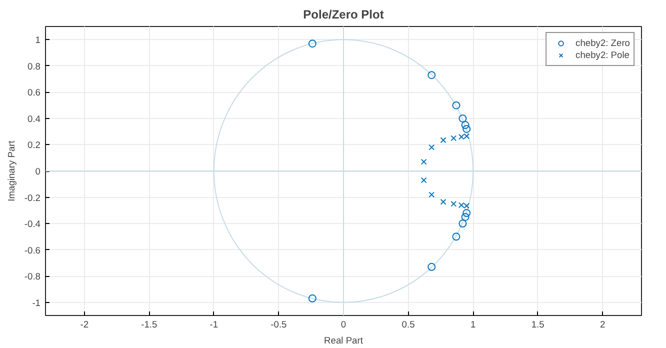 This screenshot has width=666, height=348. I want to click on y-axis-title: Imaginary Part, so click(11, 171).